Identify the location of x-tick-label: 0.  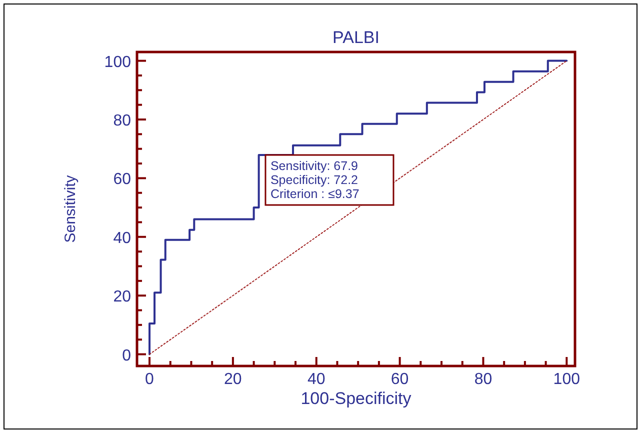
(149, 379).